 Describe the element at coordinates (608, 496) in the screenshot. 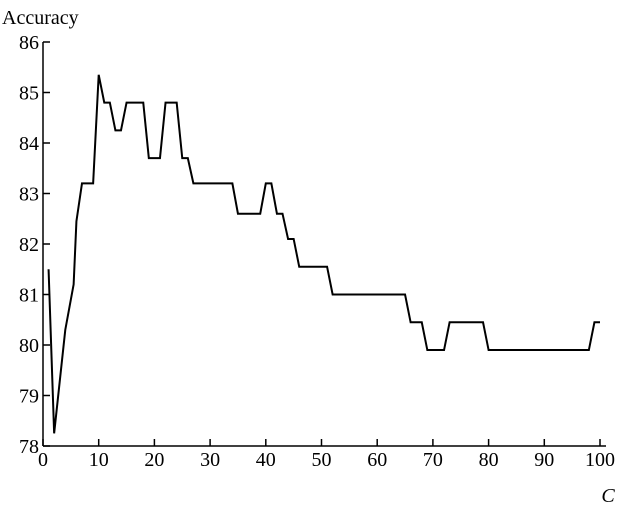

I see `x-axis-label: C` at that location.